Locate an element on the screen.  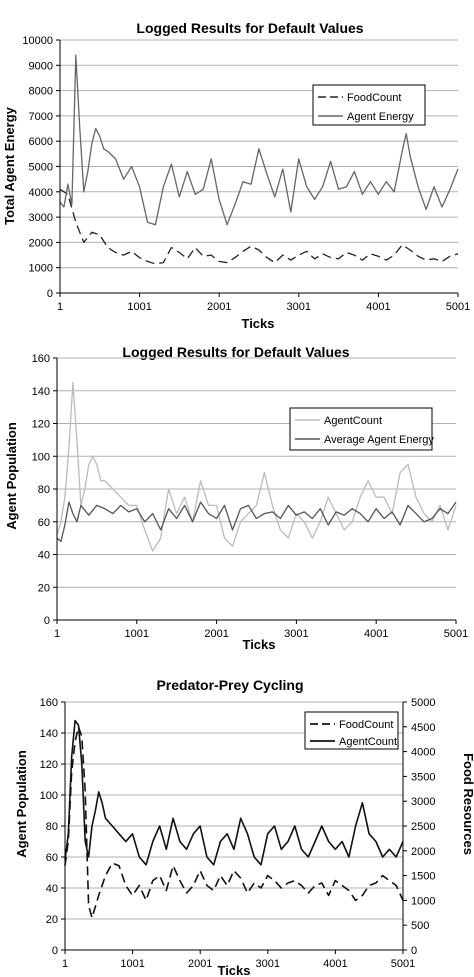
legend-label-agent-energy: Agent Energy is located at coordinates (380, 117).